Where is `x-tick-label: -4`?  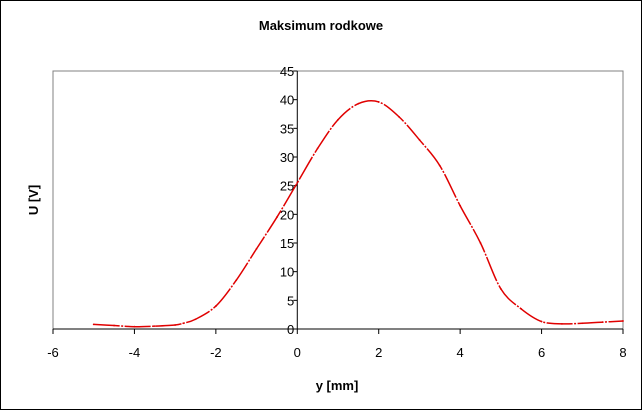 x-tick-label: -4 is located at coordinates (135, 352).